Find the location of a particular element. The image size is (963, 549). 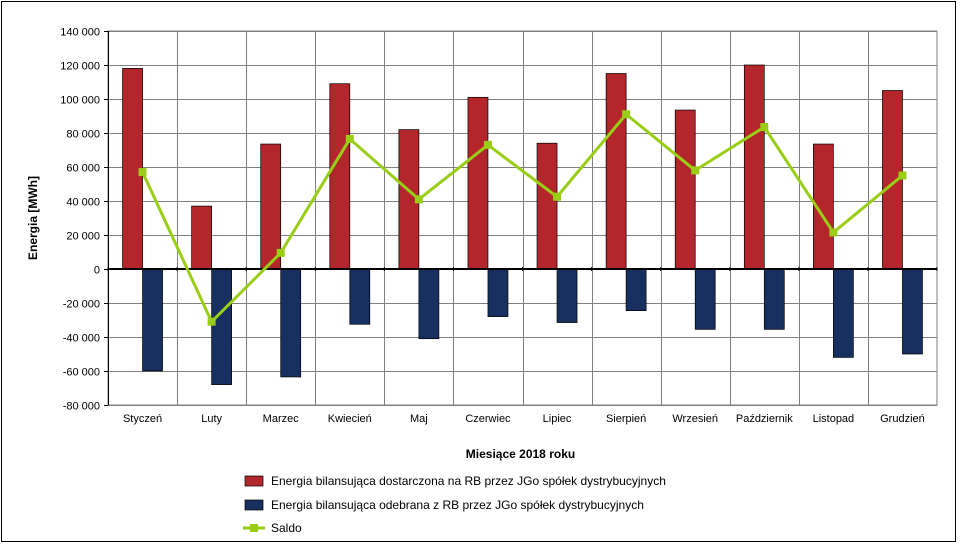

y-tick-label: 0 is located at coordinates (97, 271).